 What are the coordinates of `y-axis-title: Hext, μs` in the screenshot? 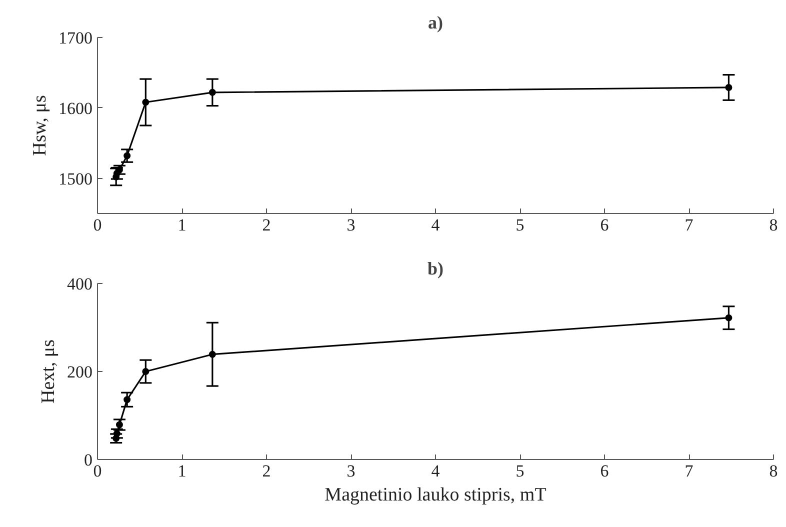 It's located at (48, 371).